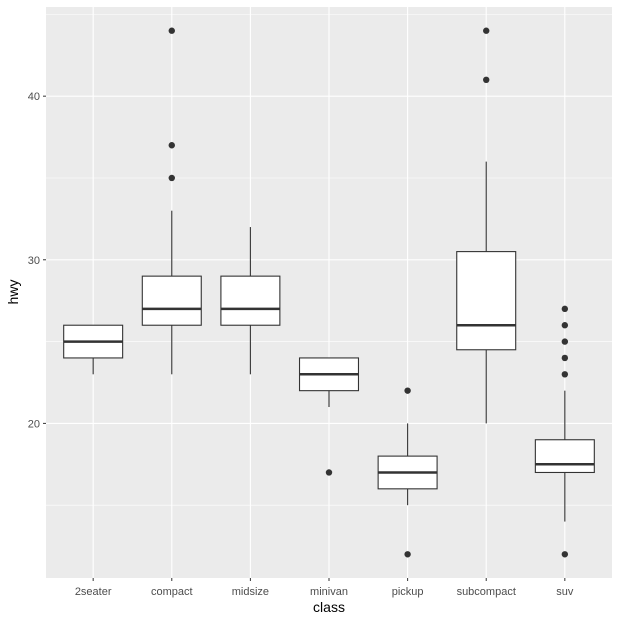  I want to click on x-tick-label: midsize, so click(250, 592).